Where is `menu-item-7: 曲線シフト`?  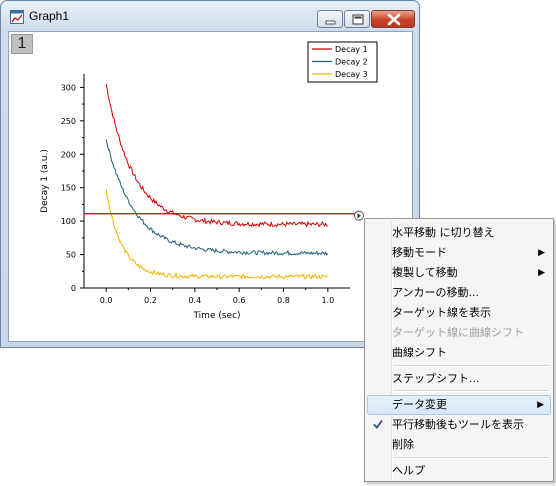
menu-item-7: 曲線シフト is located at coordinates (459, 353).